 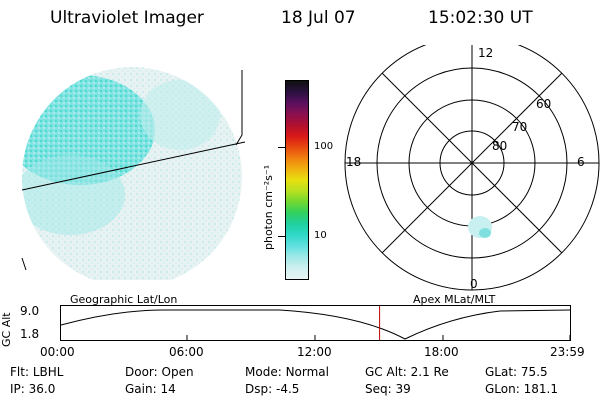 I want to click on info-label: GLat:, so click(x=501, y=372).